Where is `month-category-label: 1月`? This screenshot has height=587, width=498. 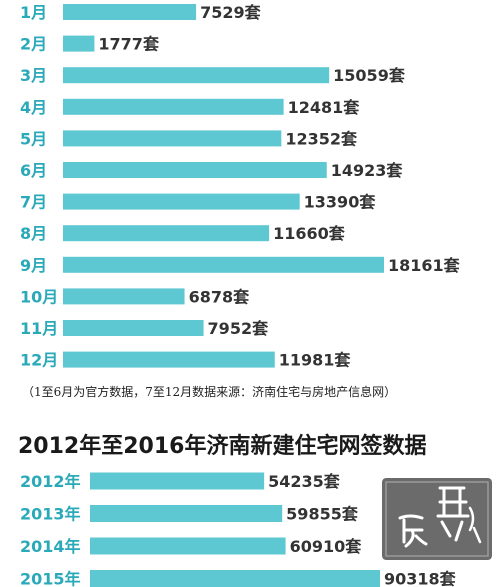 month-category-label: 1月 is located at coordinates (33, 12).